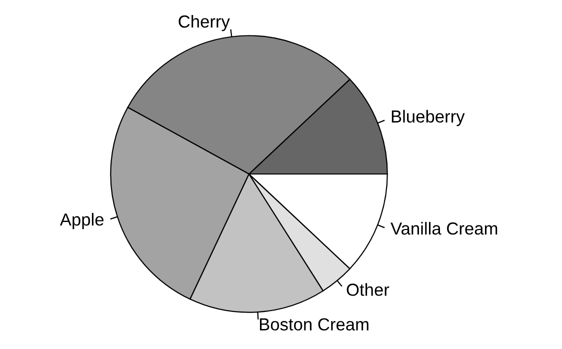 The width and height of the screenshot is (562, 349). What do you see at coordinates (428, 118) in the screenshot?
I see `slice-label: Blueberry` at bounding box center [428, 118].